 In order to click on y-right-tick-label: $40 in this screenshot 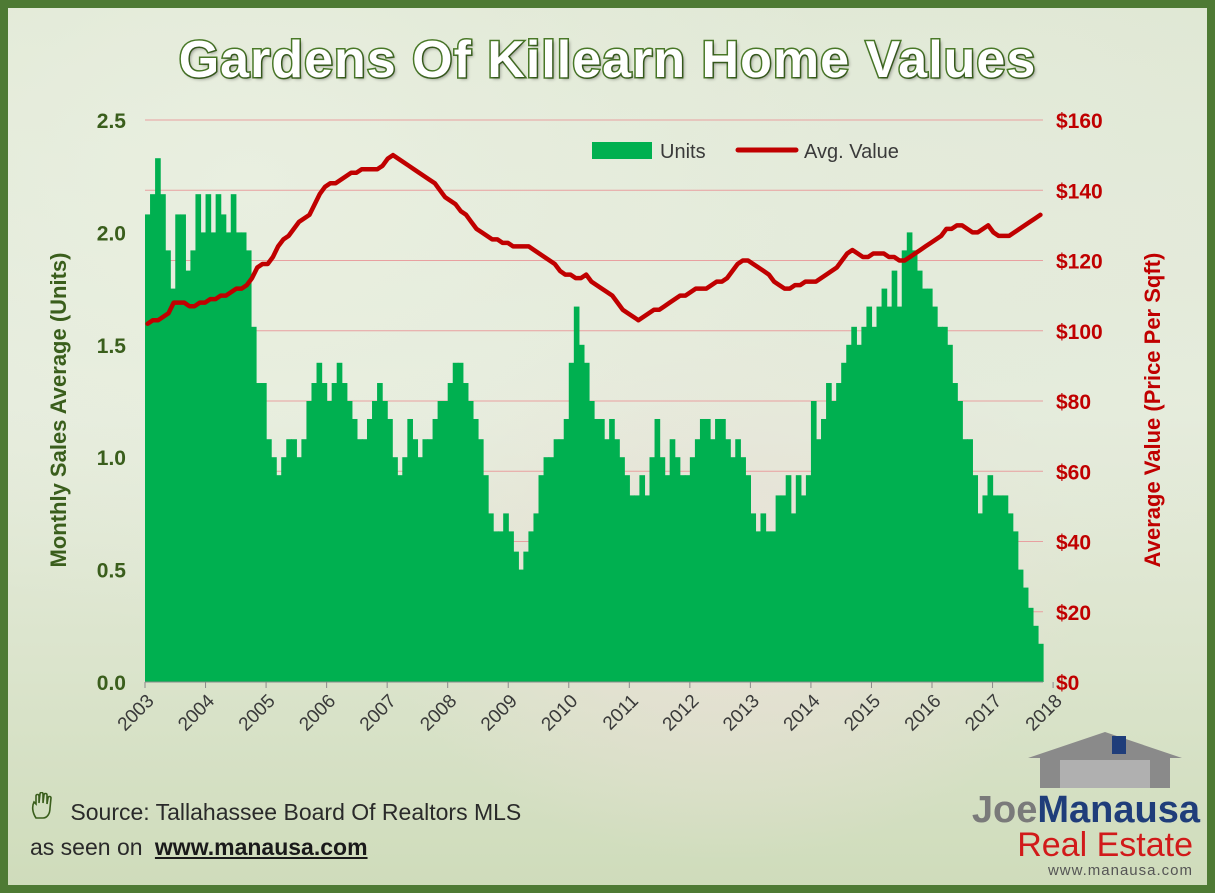, I will do `click(1073, 543)`.